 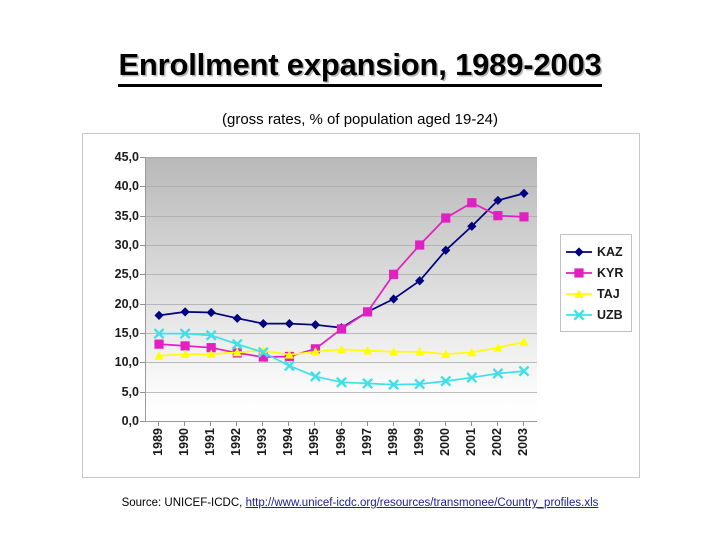 What do you see at coordinates (360, 67) in the screenshot?
I see `page-title: Enrollment expansion, 1989-2003` at bounding box center [360, 67].